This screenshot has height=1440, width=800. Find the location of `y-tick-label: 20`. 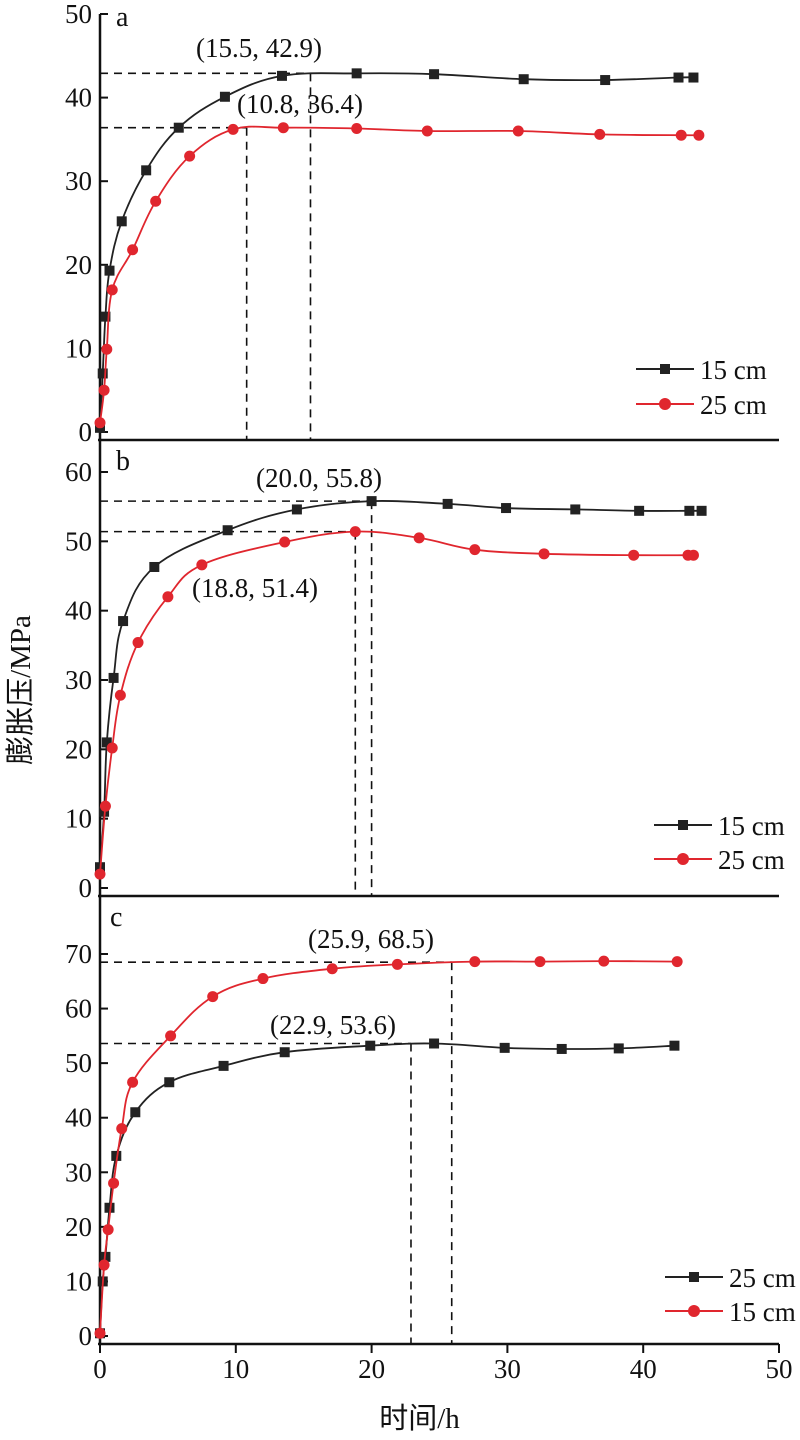

y-tick-label: 20 is located at coordinates (78, 1227).